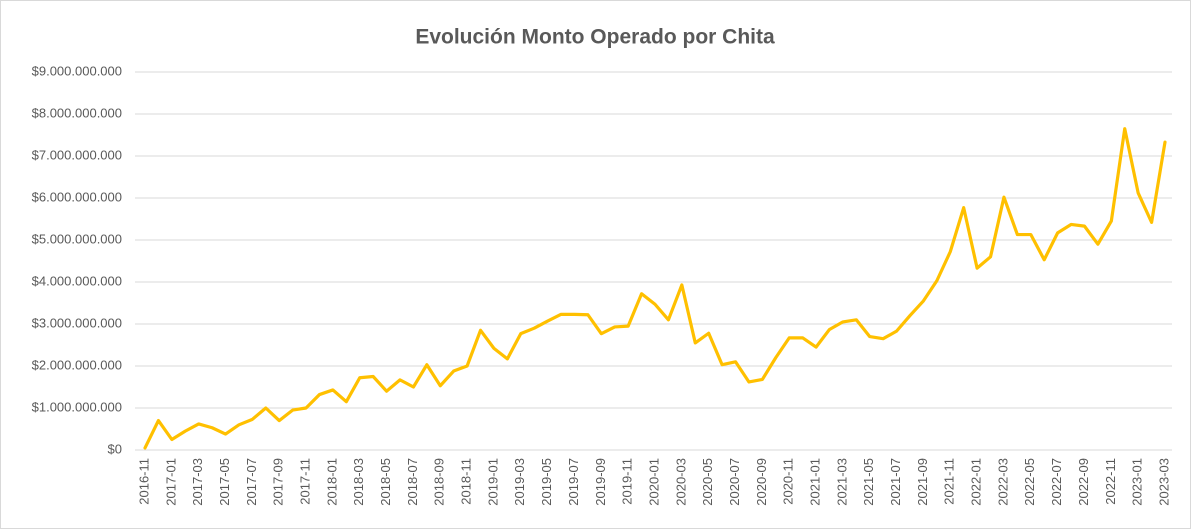 Image resolution: width=1191 pixels, height=529 pixels. What do you see at coordinates (1137, 482) in the screenshot?
I see `x-tick-label: 2023-01` at bounding box center [1137, 482].